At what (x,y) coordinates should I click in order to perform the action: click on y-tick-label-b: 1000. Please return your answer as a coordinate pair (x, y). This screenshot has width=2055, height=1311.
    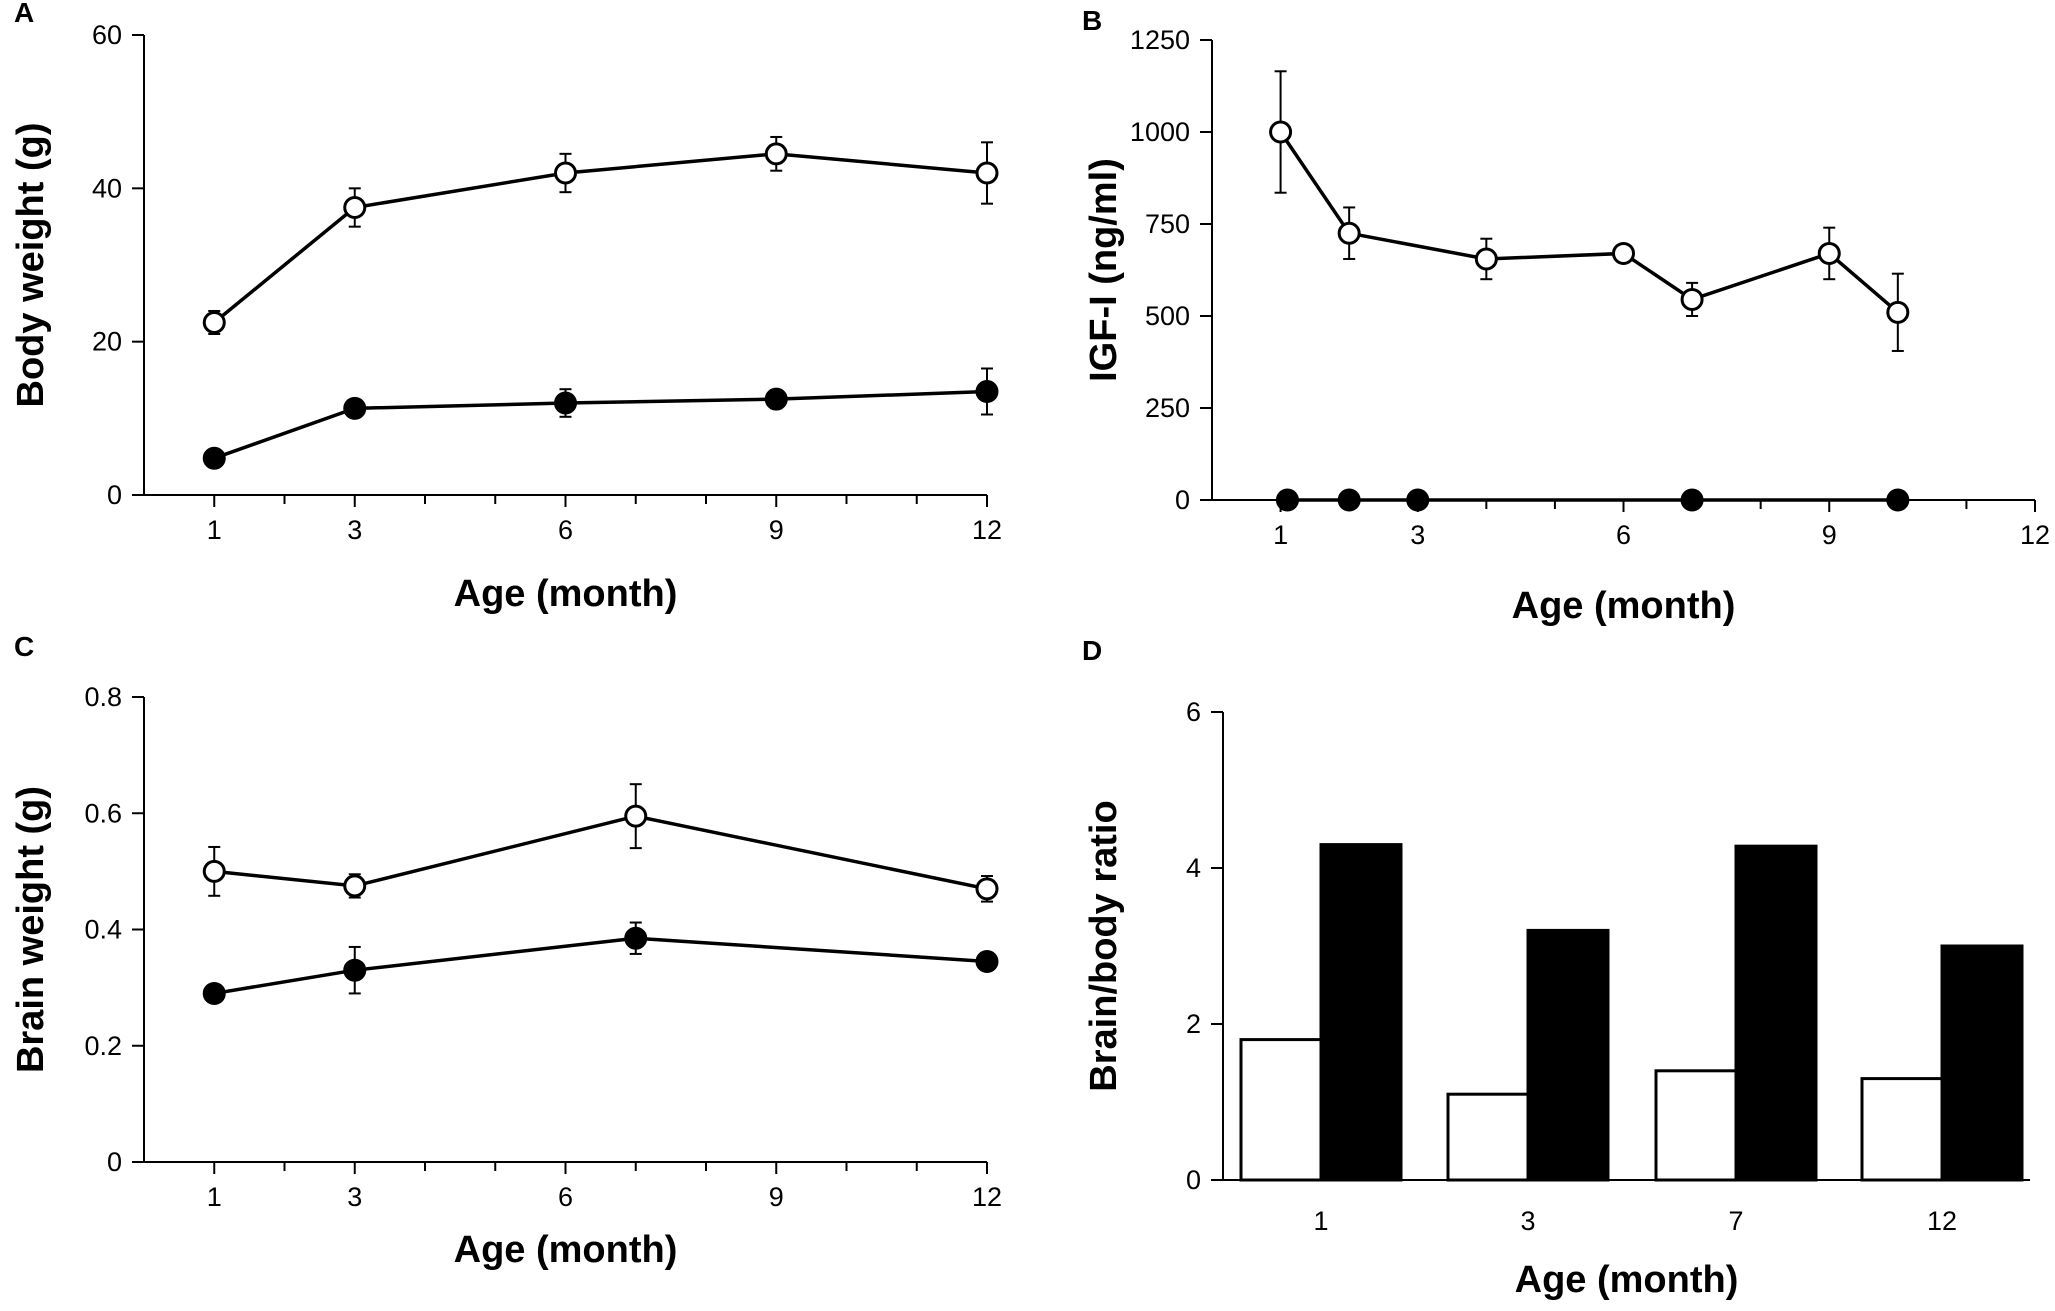
    Looking at the image, I should click on (1160, 132).